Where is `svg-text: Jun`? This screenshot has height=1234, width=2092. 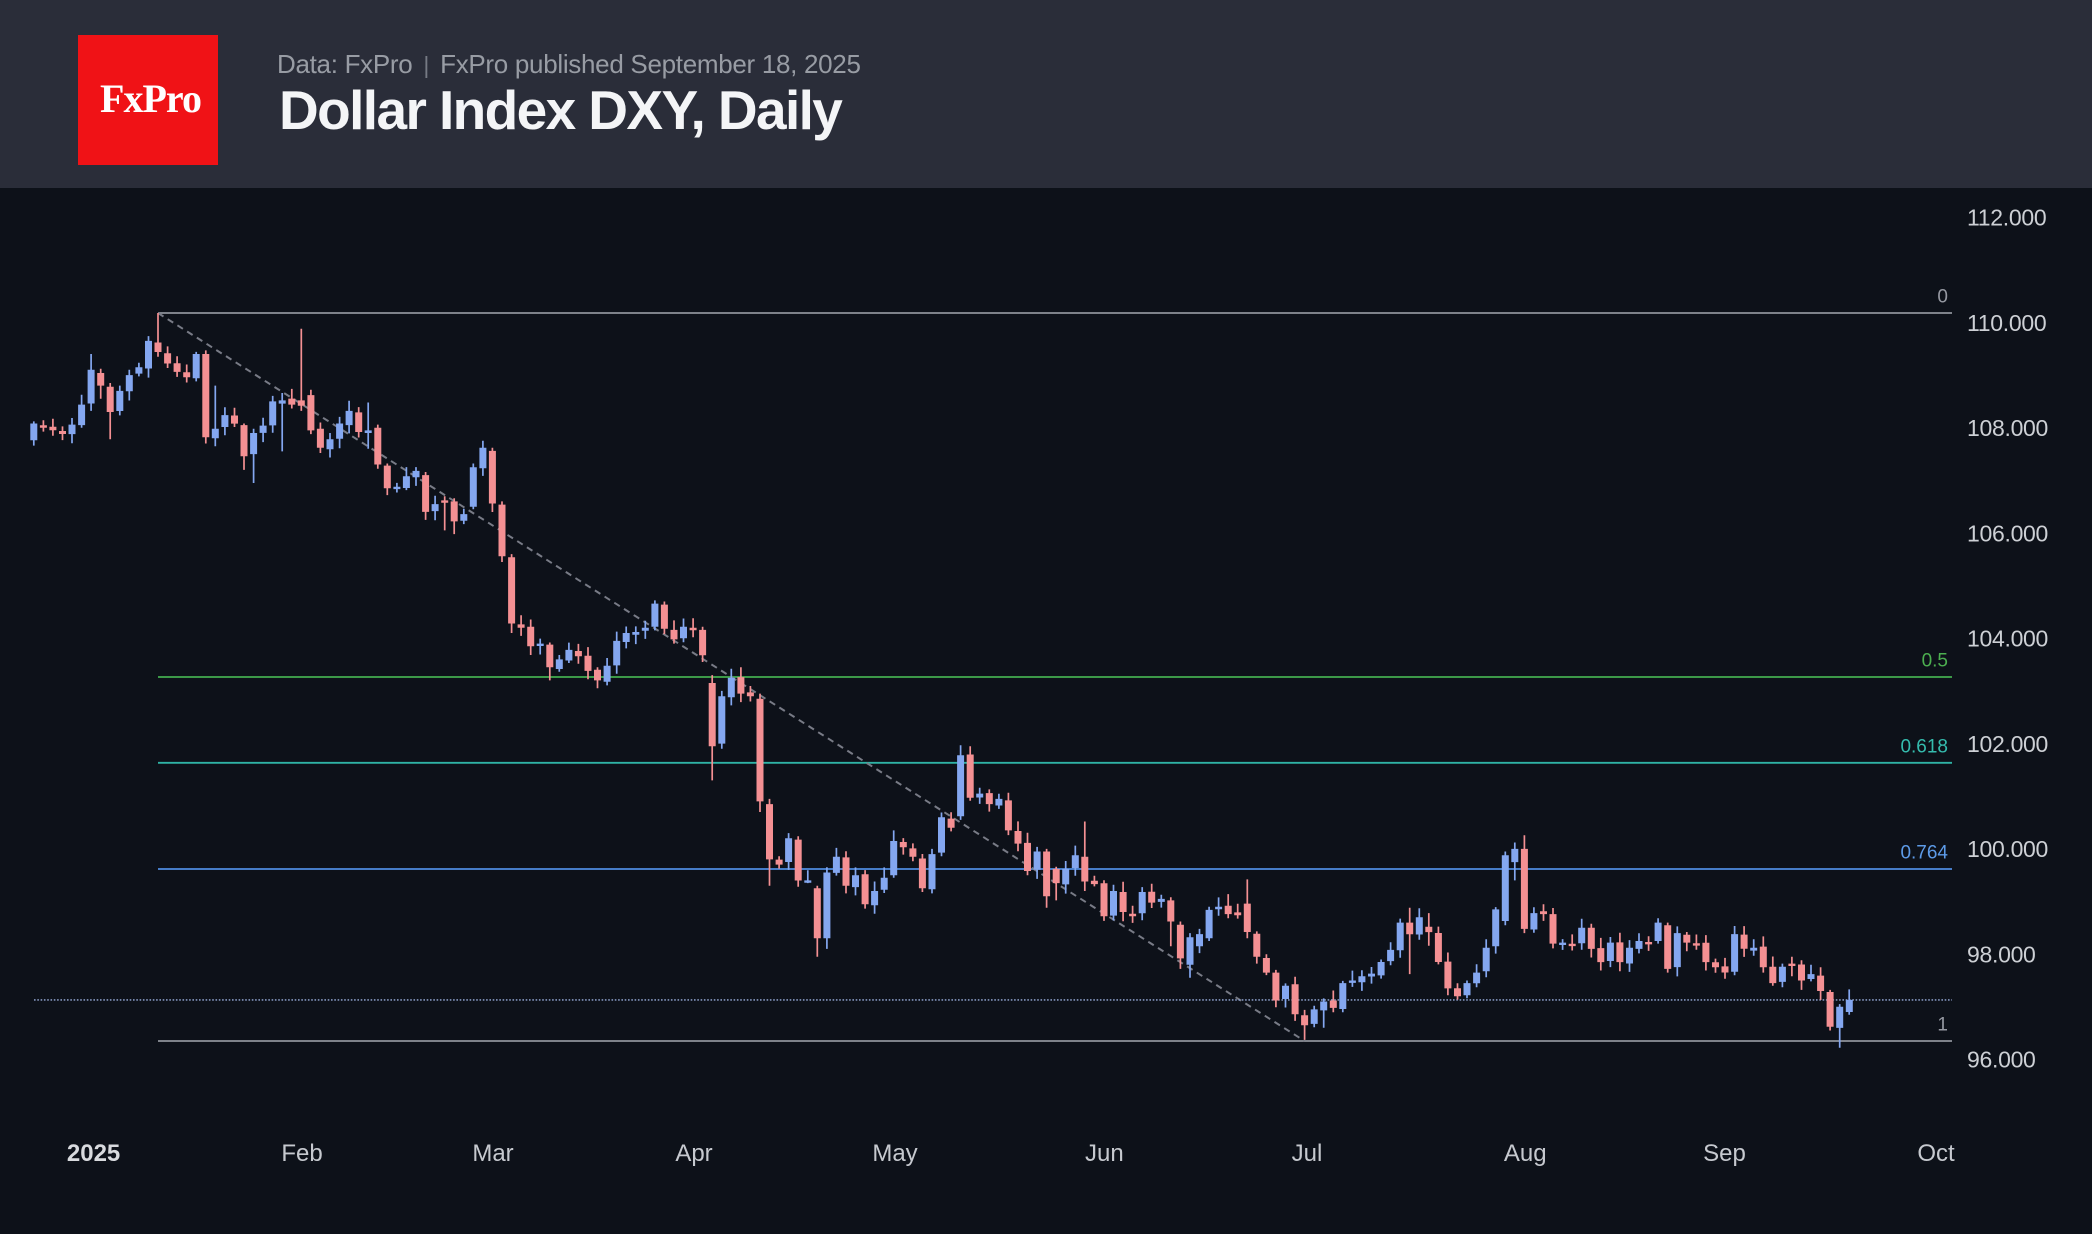 svg-text: Jun is located at coordinates (1104, 1153).